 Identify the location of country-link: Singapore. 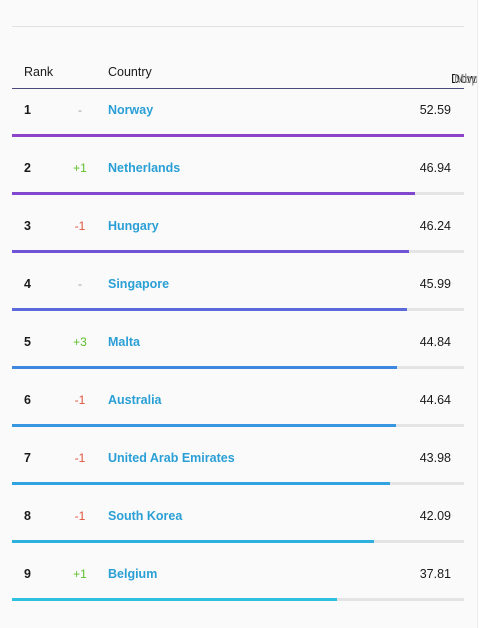
(139, 284).